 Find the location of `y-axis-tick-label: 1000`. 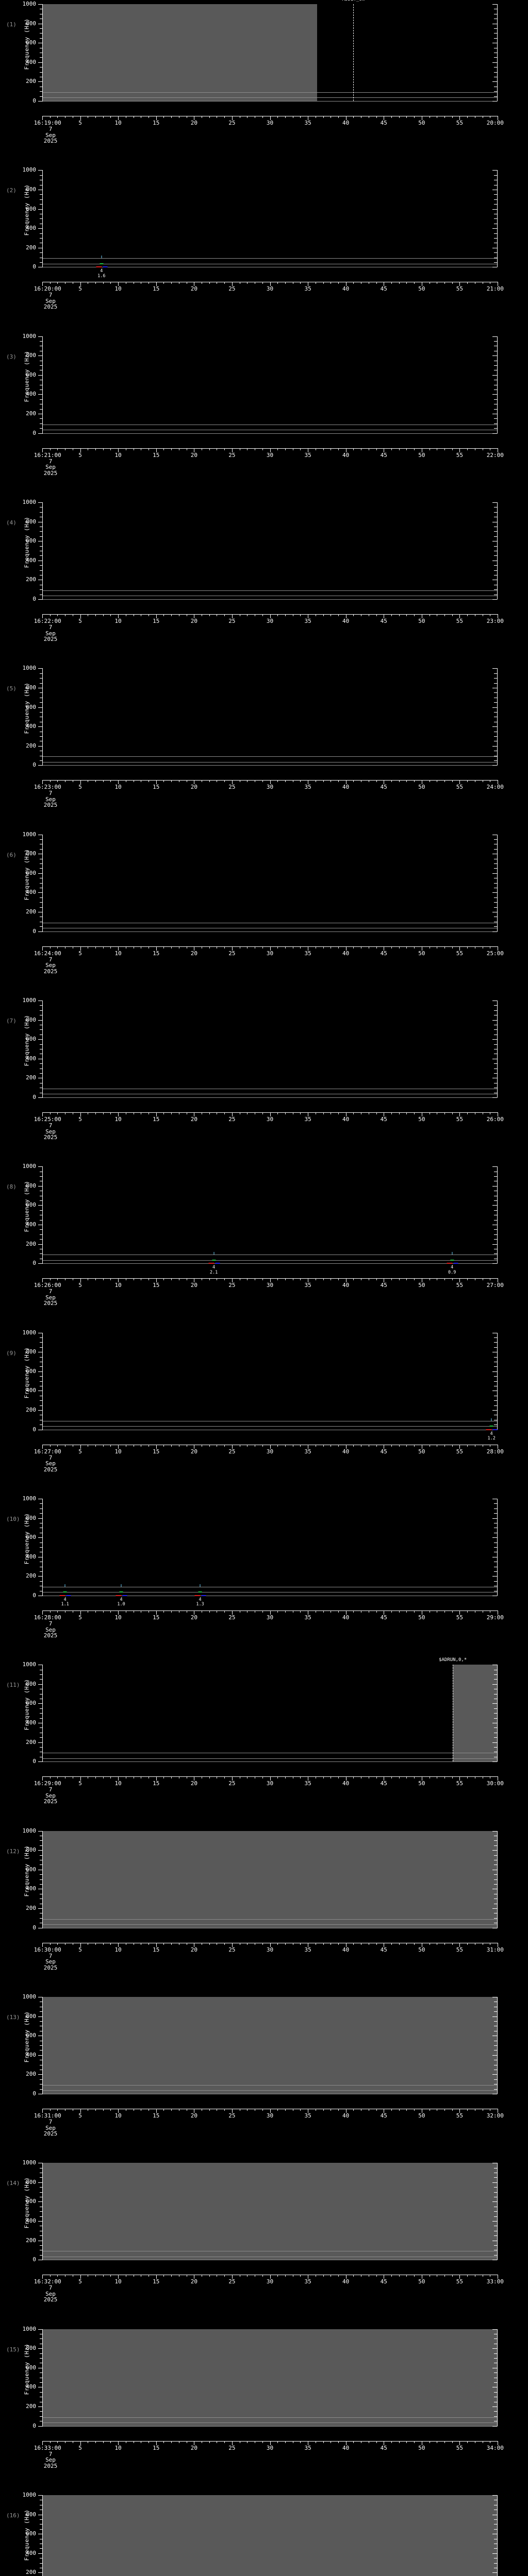

y-axis-tick-label: 1000 is located at coordinates (29, 170).